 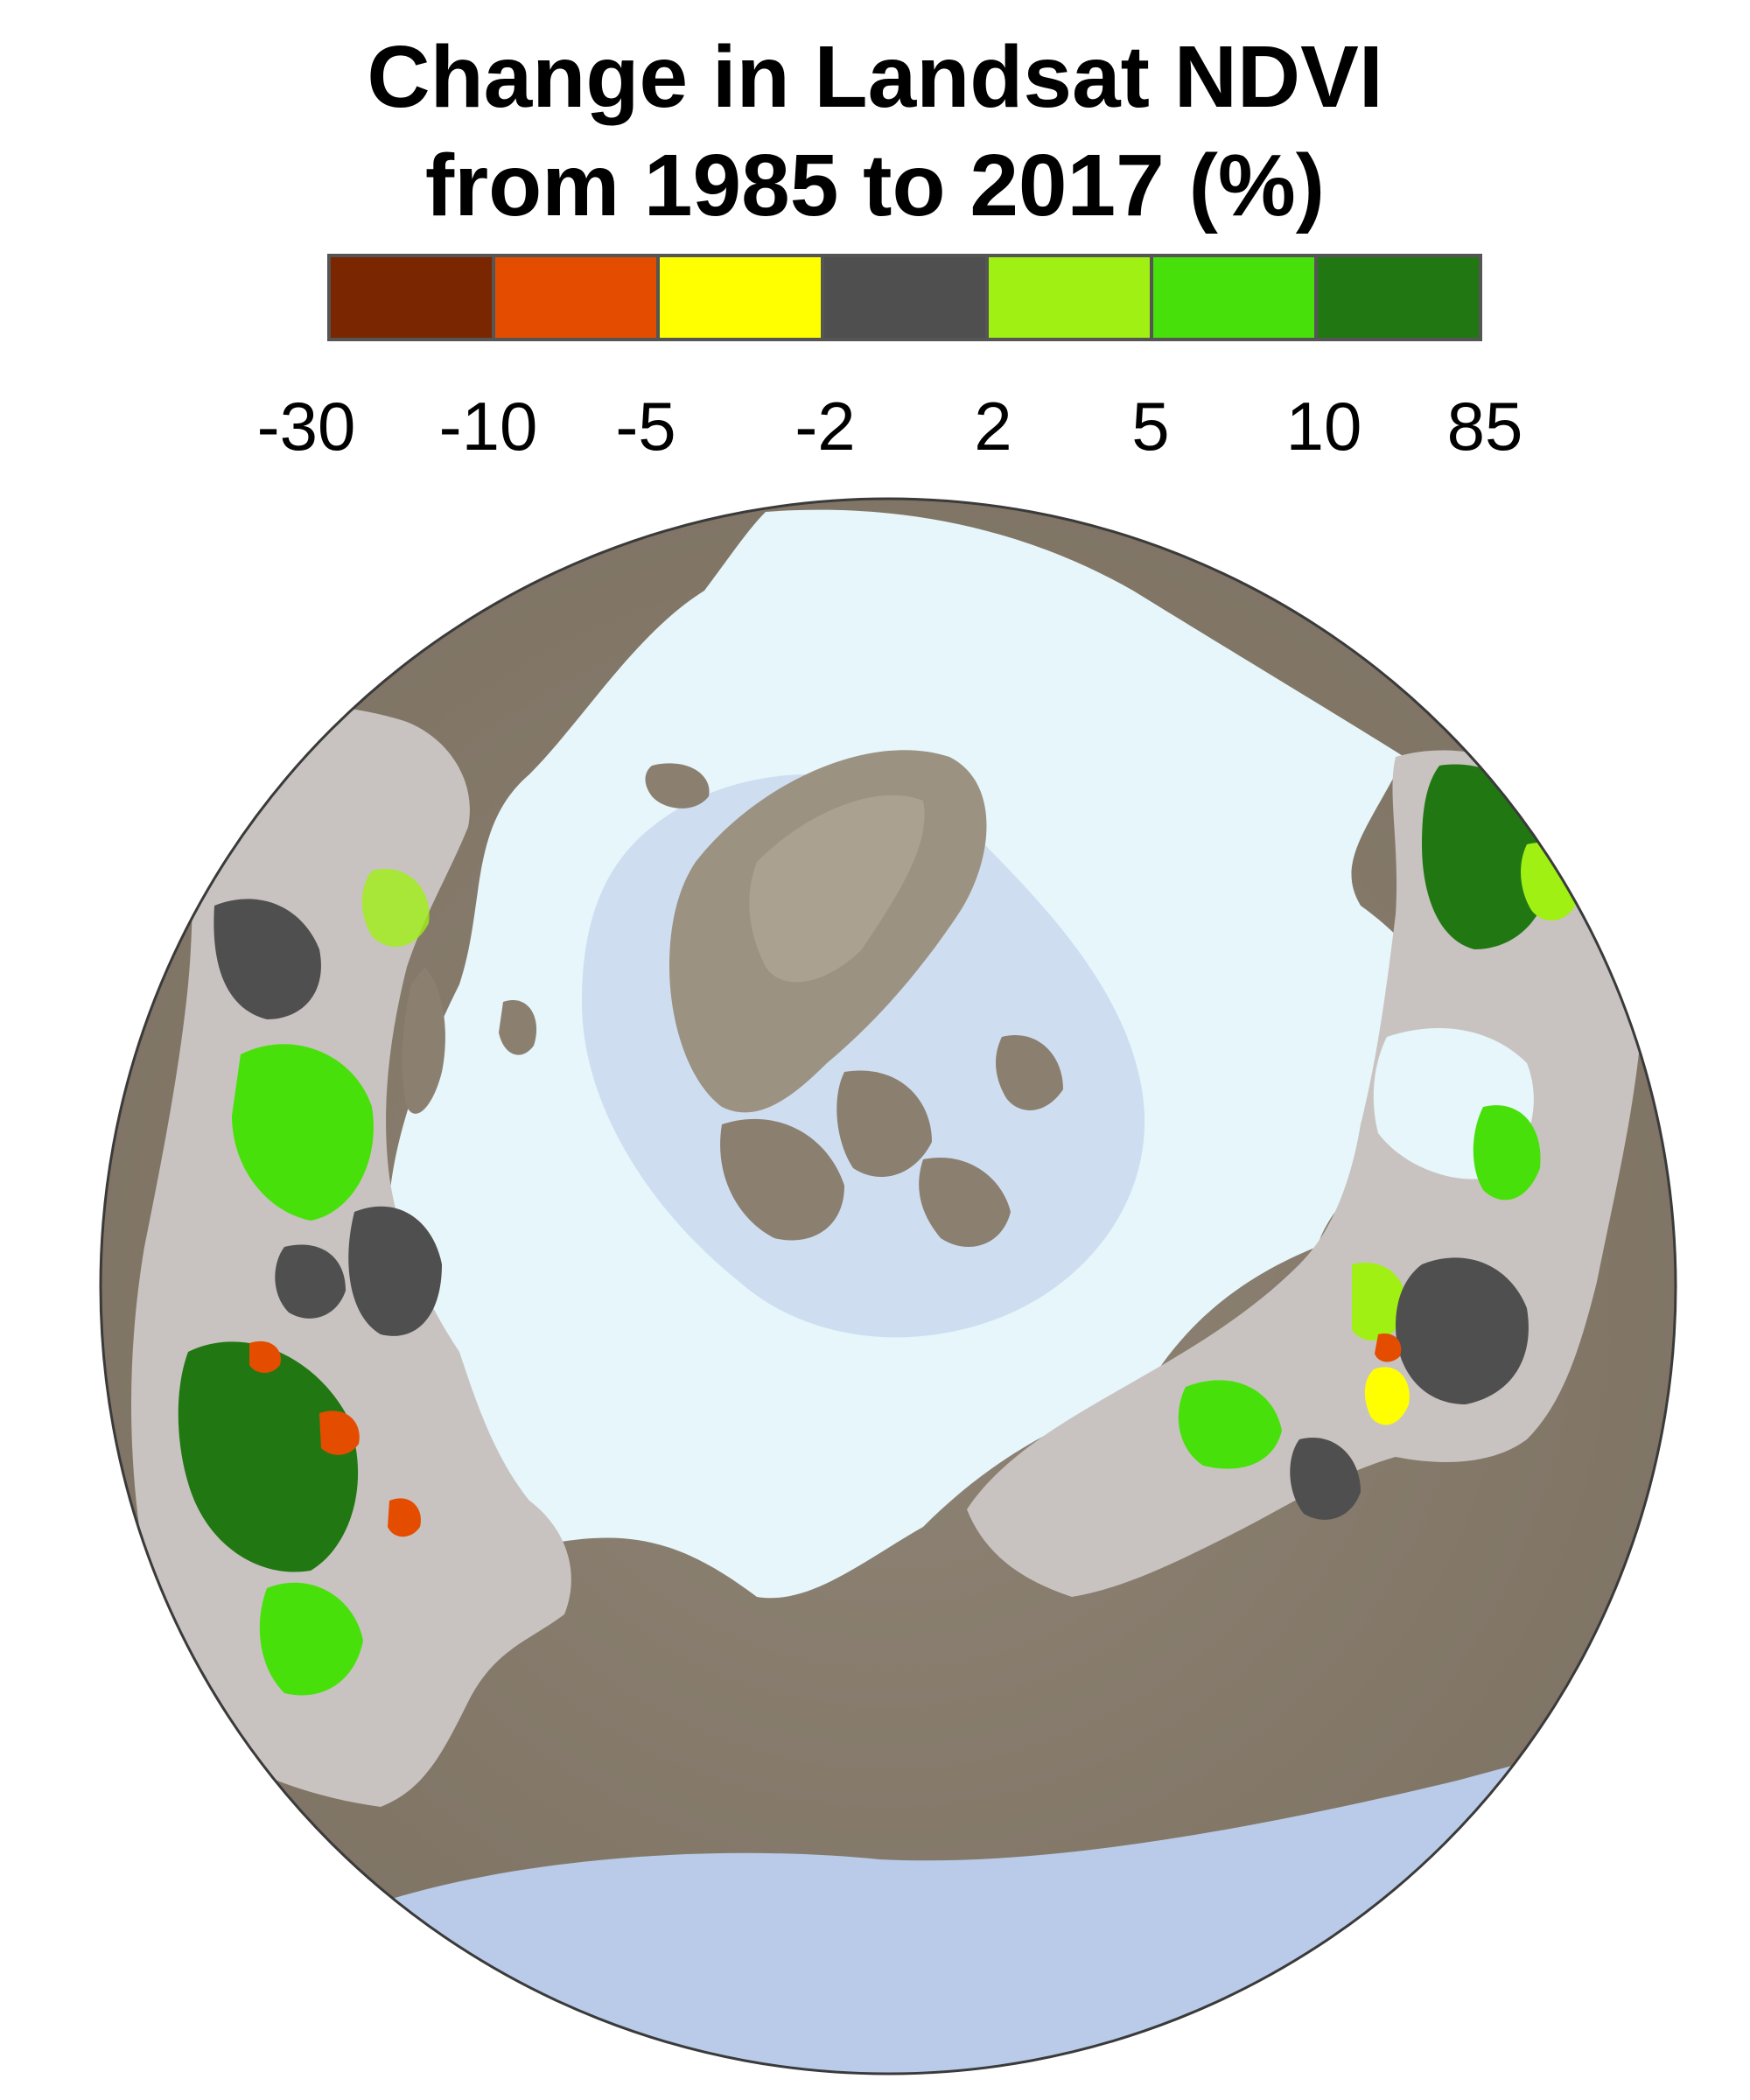 I want to click on color-legend, so click(x=904, y=297).